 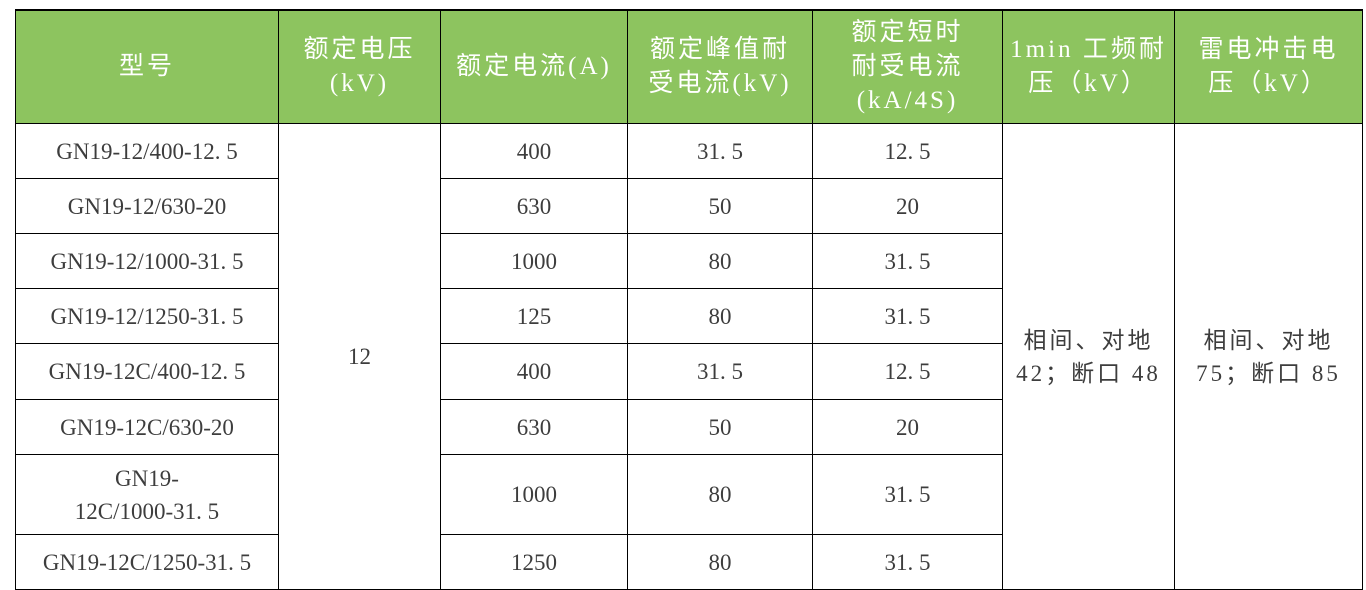 What do you see at coordinates (147, 562) in the screenshot?
I see `cell-model: GN19-12C/1250-31. 5` at bounding box center [147, 562].